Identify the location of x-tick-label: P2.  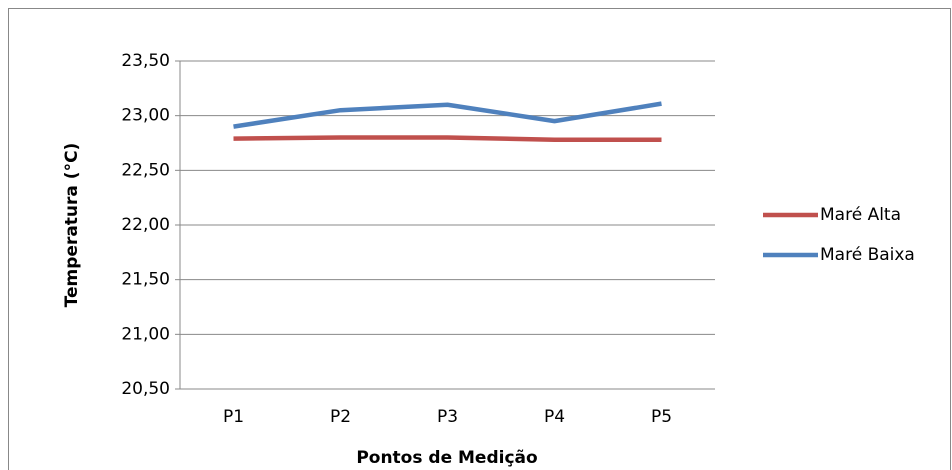
(340, 417).